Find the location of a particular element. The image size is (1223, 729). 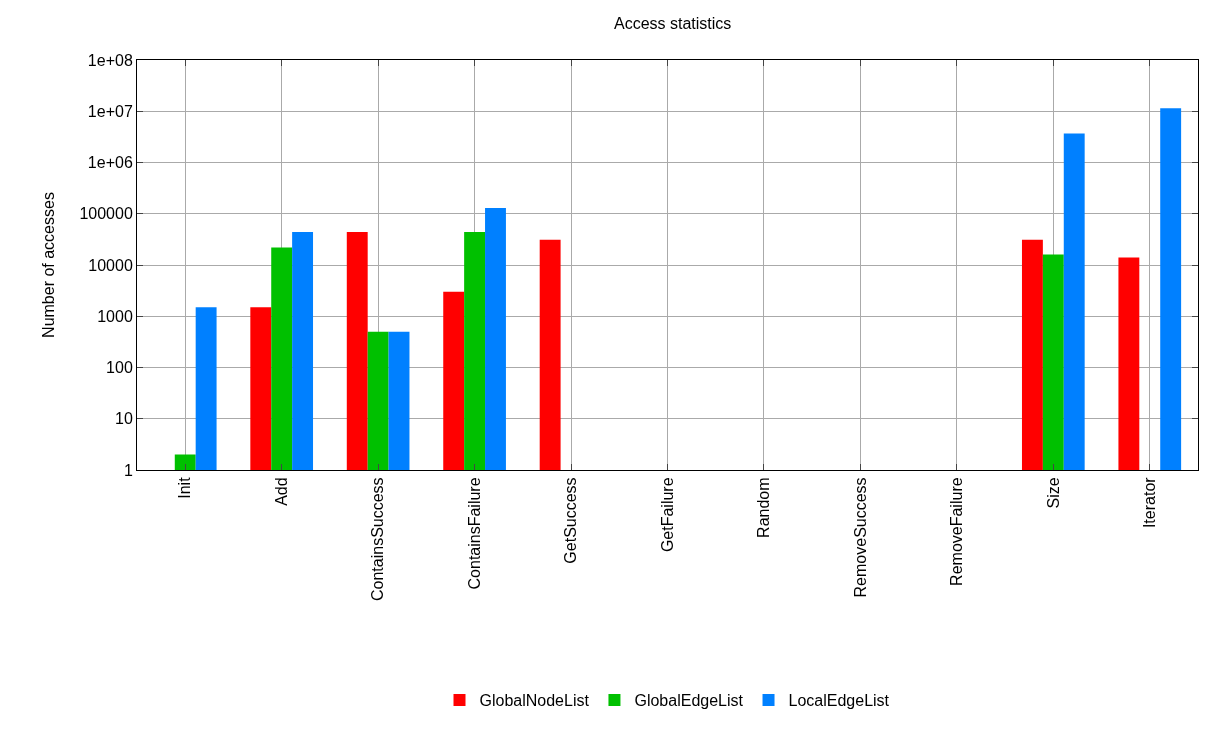

y-tick-label: 100000 is located at coordinates (106, 214).